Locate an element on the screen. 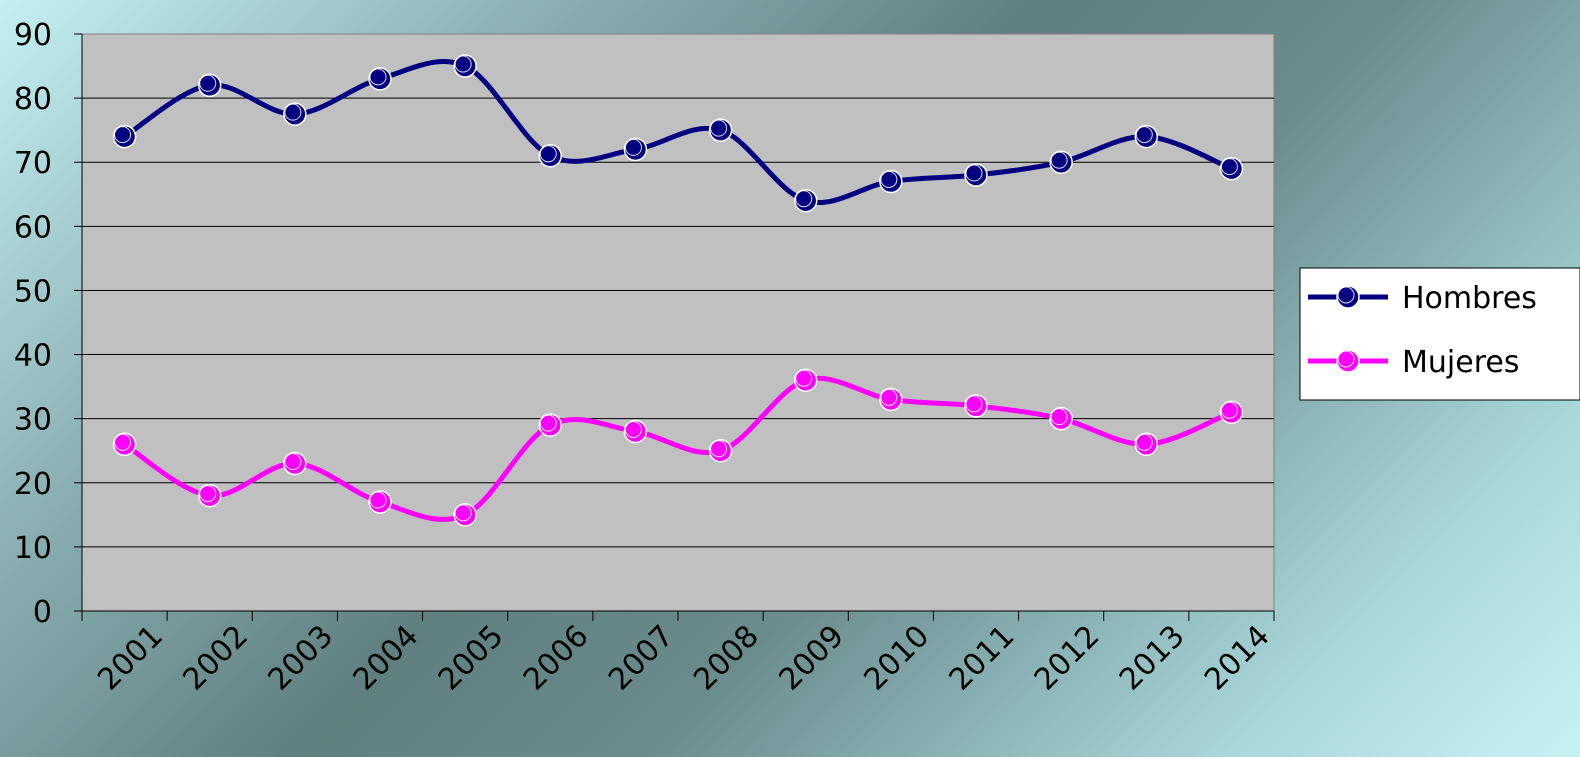 This screenshot has width=1580, height=757. legend: Hombres Mujeres is located at coordinates (1439, 334).